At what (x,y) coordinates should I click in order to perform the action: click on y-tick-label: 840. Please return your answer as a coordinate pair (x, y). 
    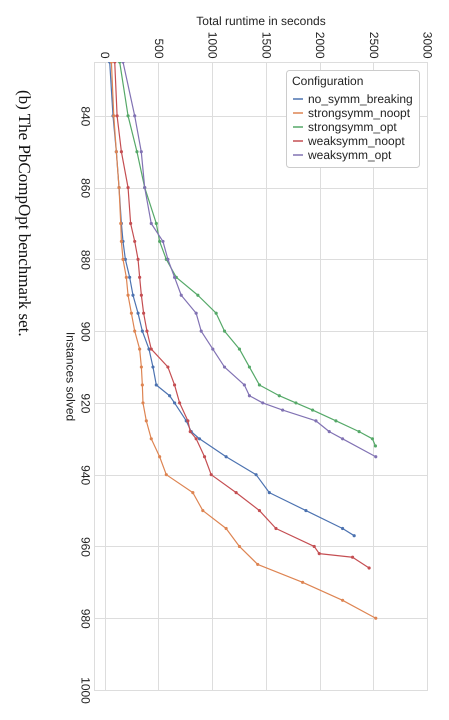
    Looking at the image, I should click on (85, 116).